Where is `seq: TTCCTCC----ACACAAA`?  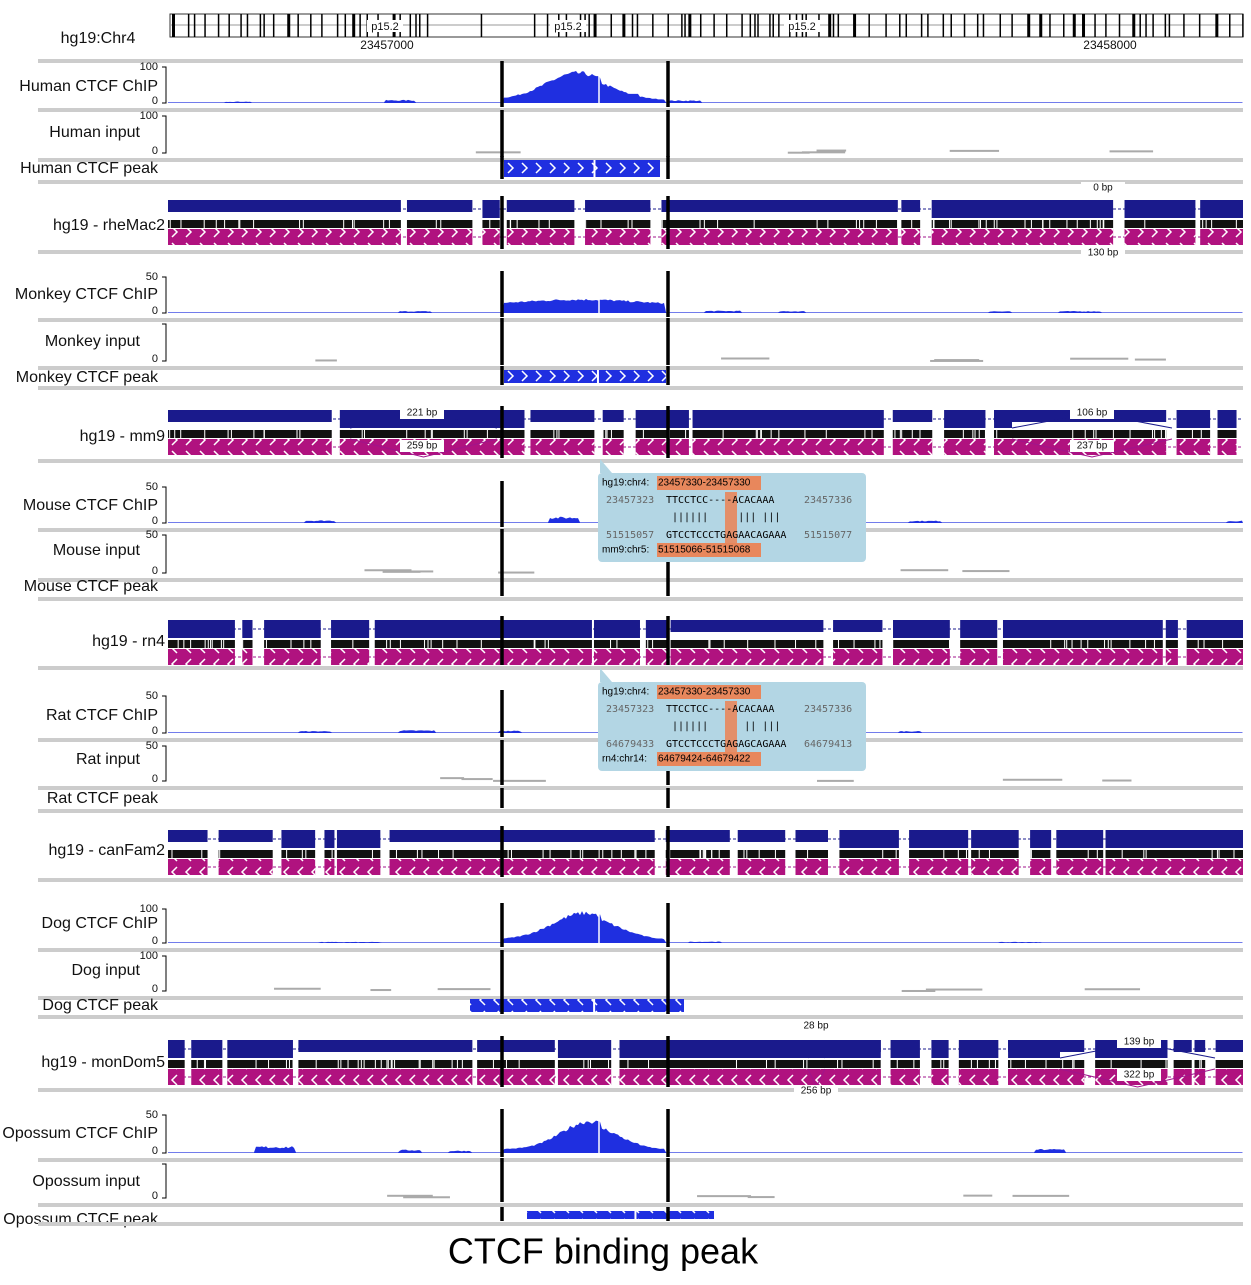
seq: TTCCTCC----ACACAAA is located at coordinates (720, 709).